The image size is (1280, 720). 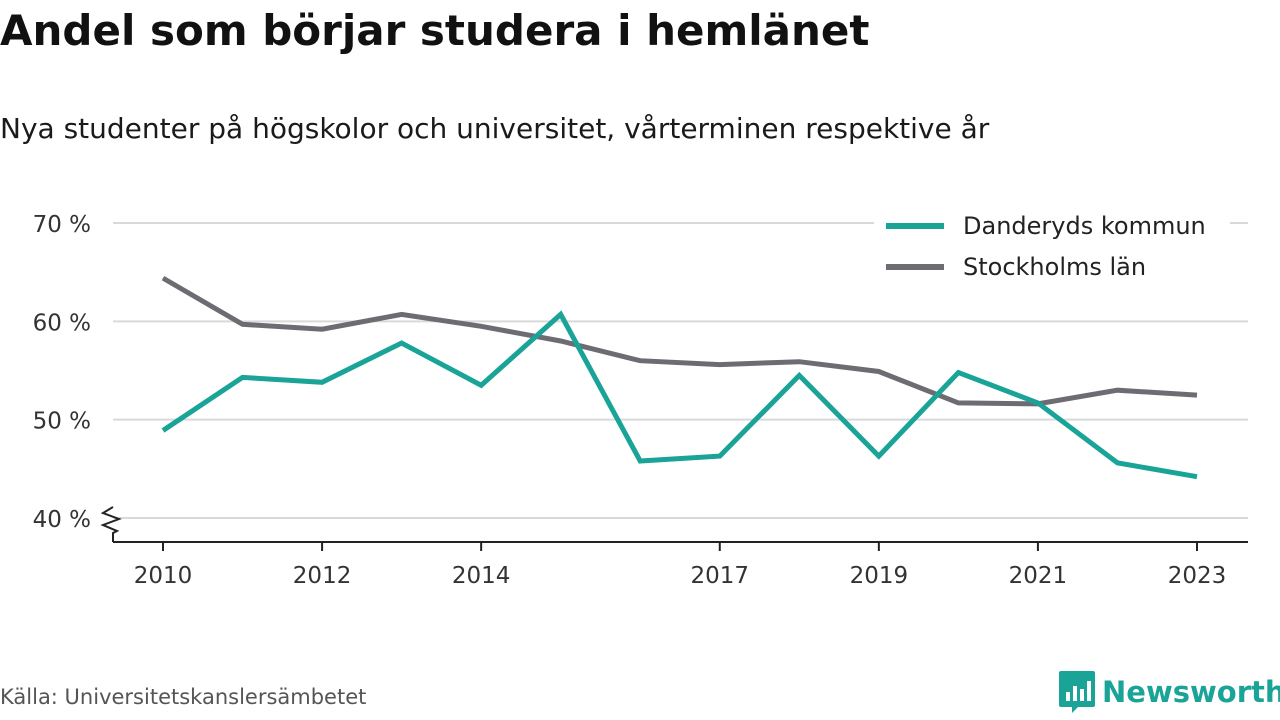 I want to click on x-tick-label: 2010, so click(x=163, y=576).